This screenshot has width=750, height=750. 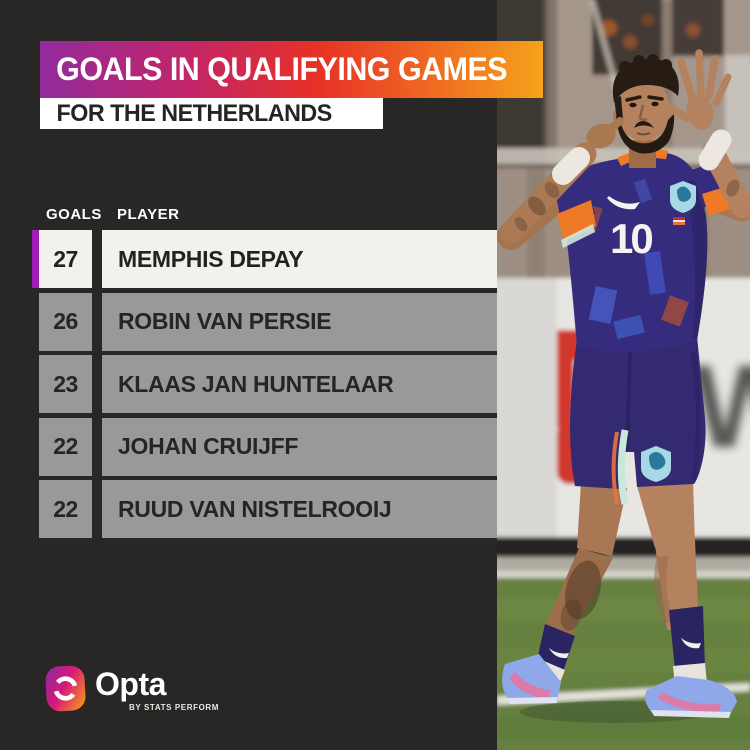 I want to click on table-row: 27 MEMPHIS DEPAY, so click(x=268, y=259).